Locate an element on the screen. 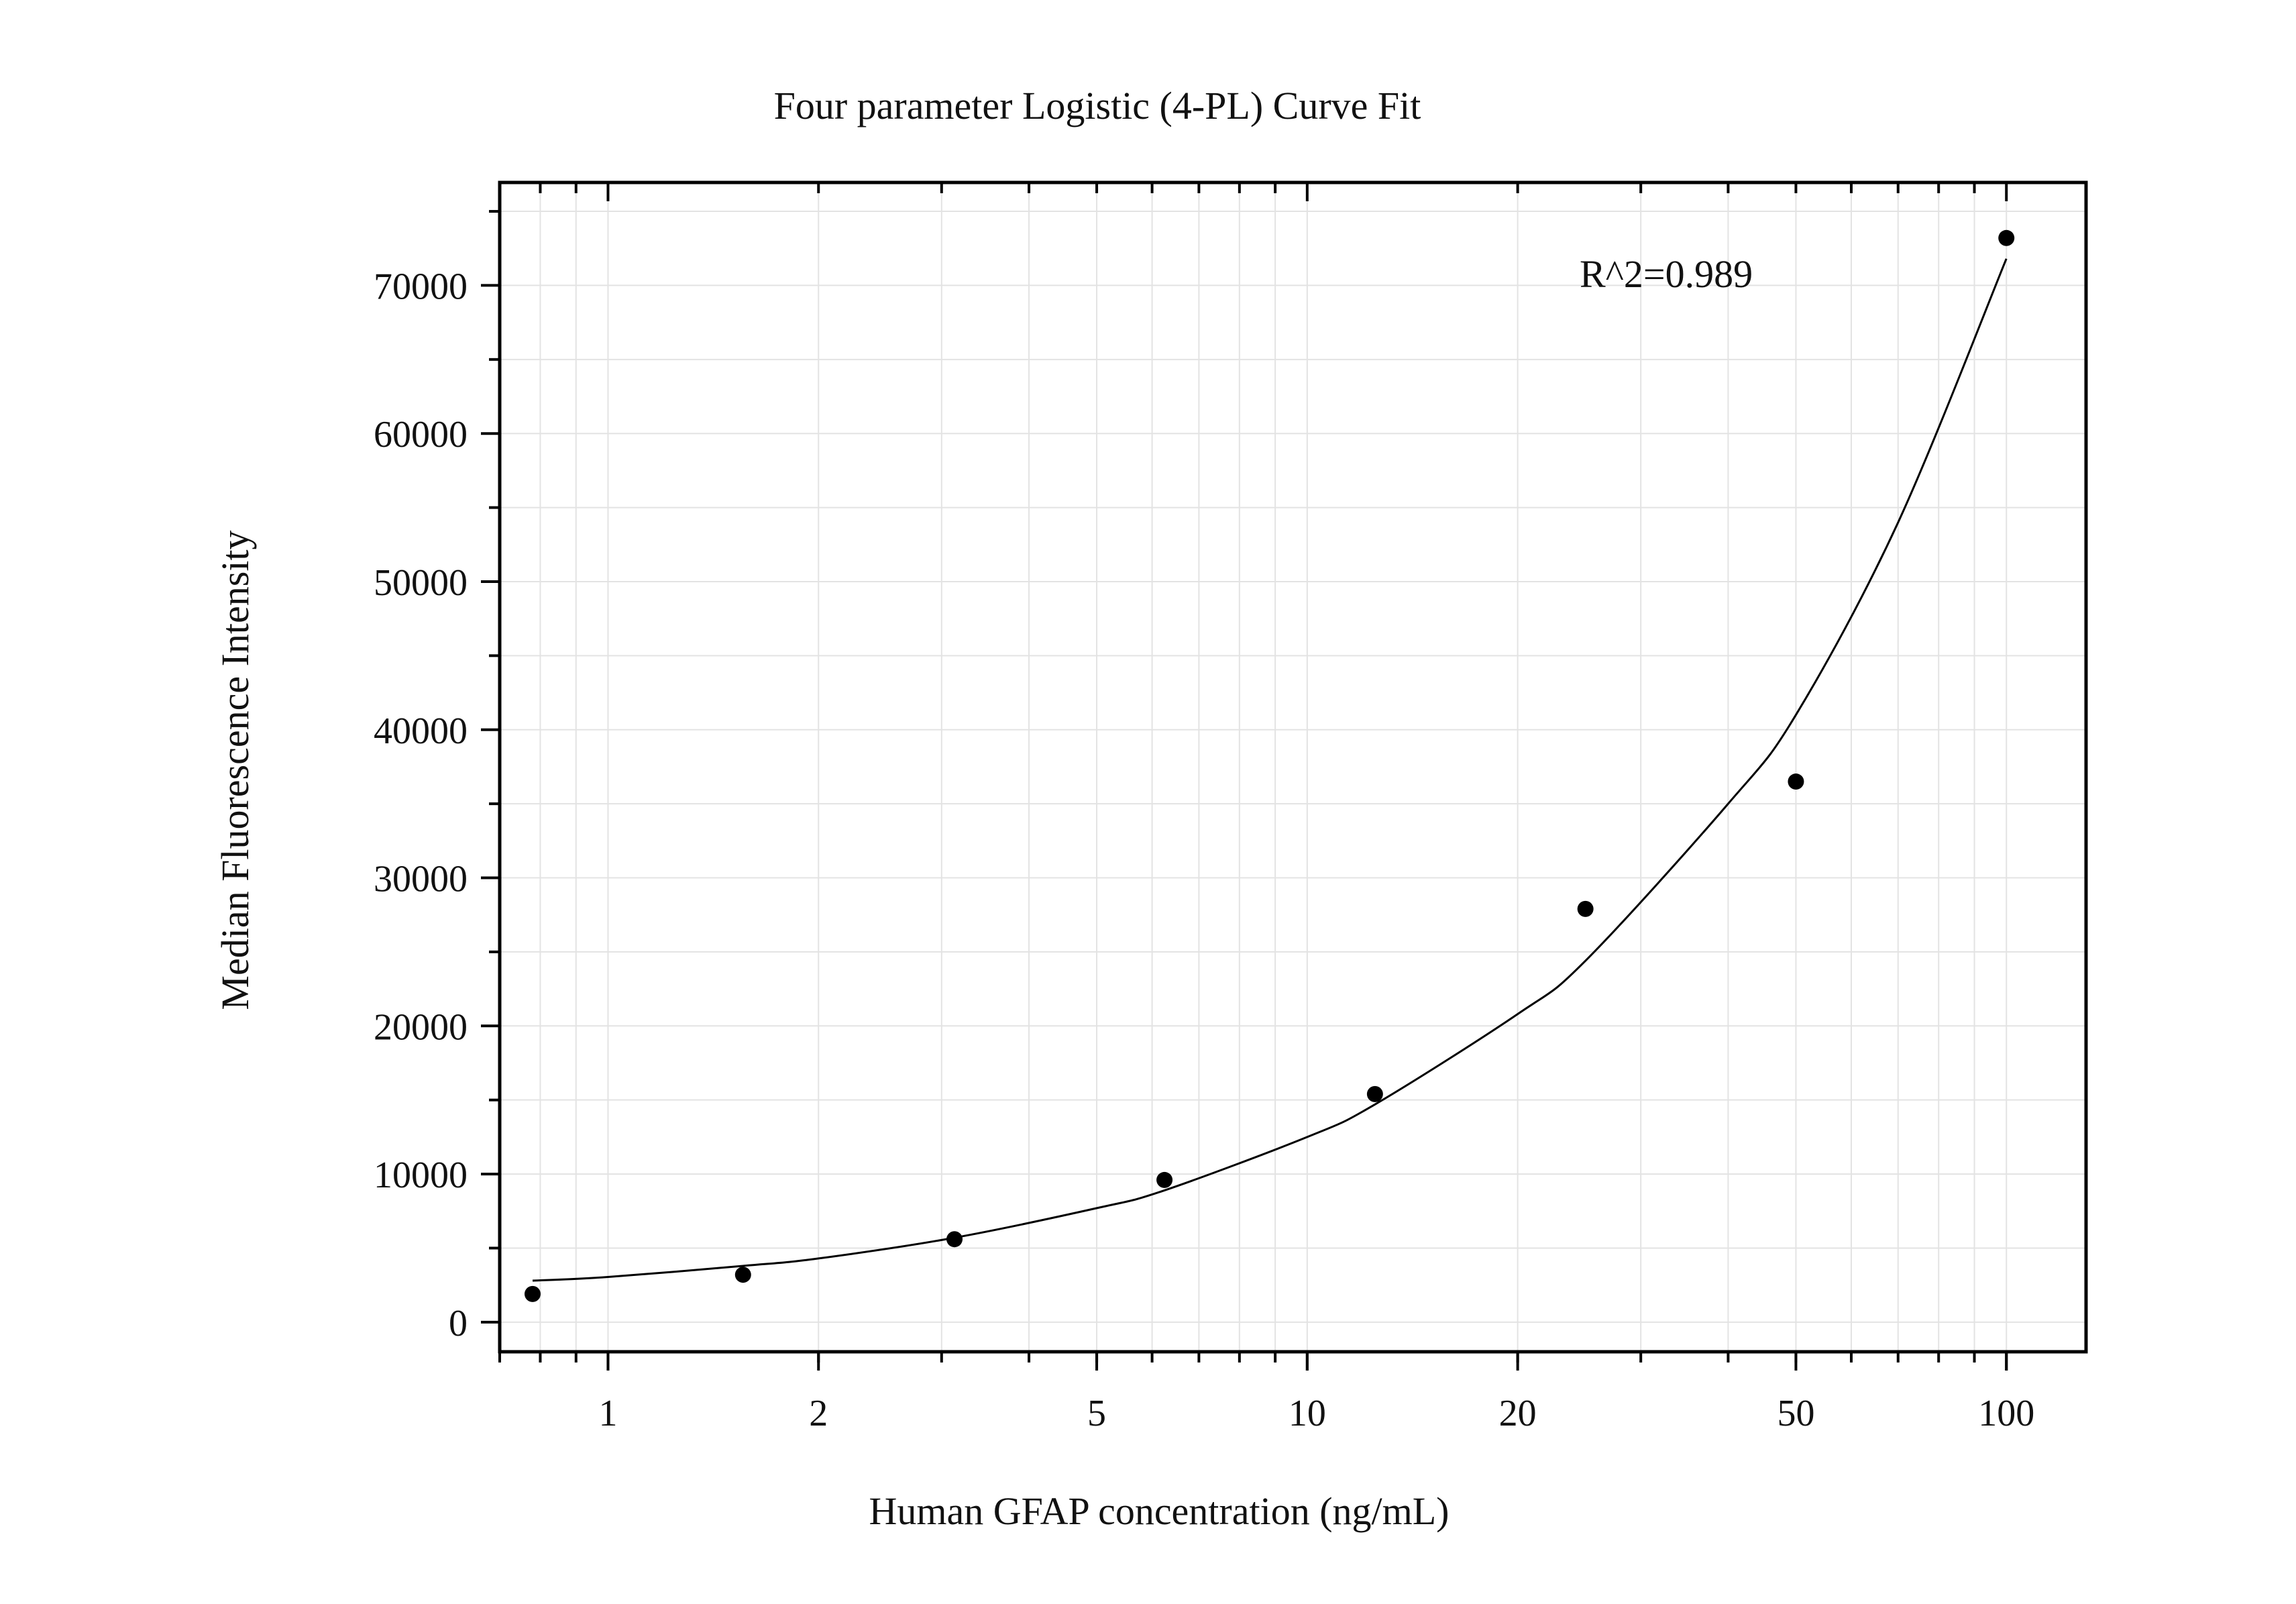  y-tick-label: 30000 is located at coordinates (421, 879).